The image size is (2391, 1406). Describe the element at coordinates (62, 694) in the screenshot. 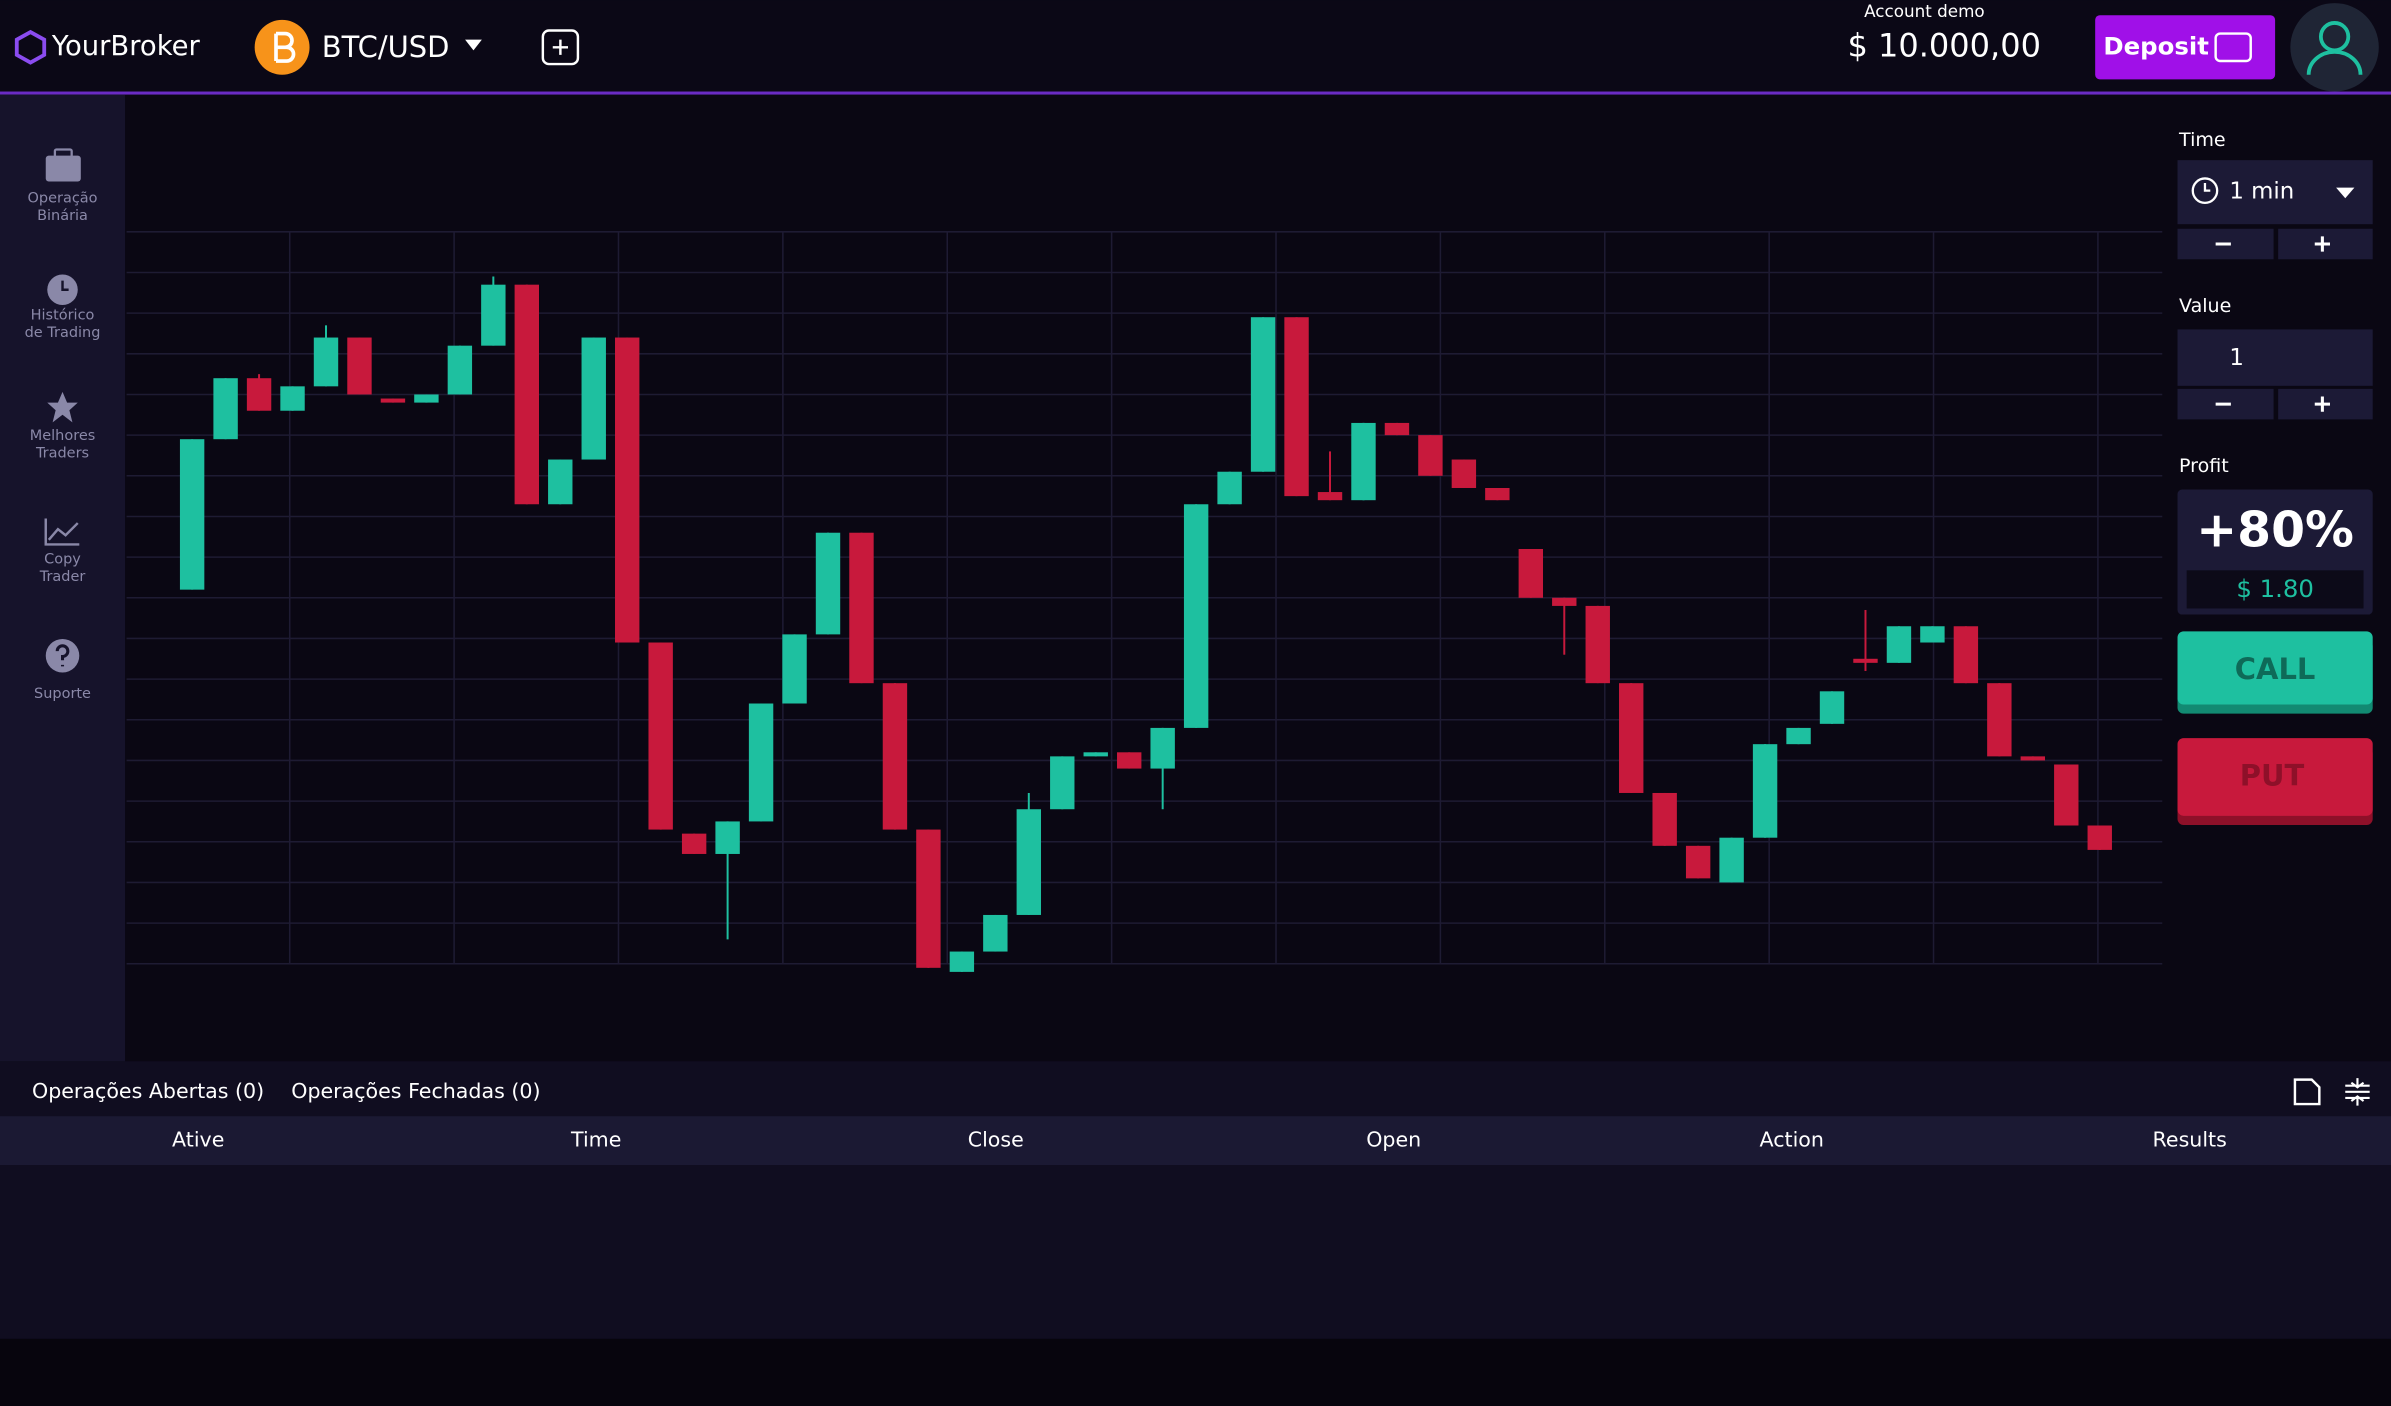

I see `sidebar-label: Suporte` at that location.